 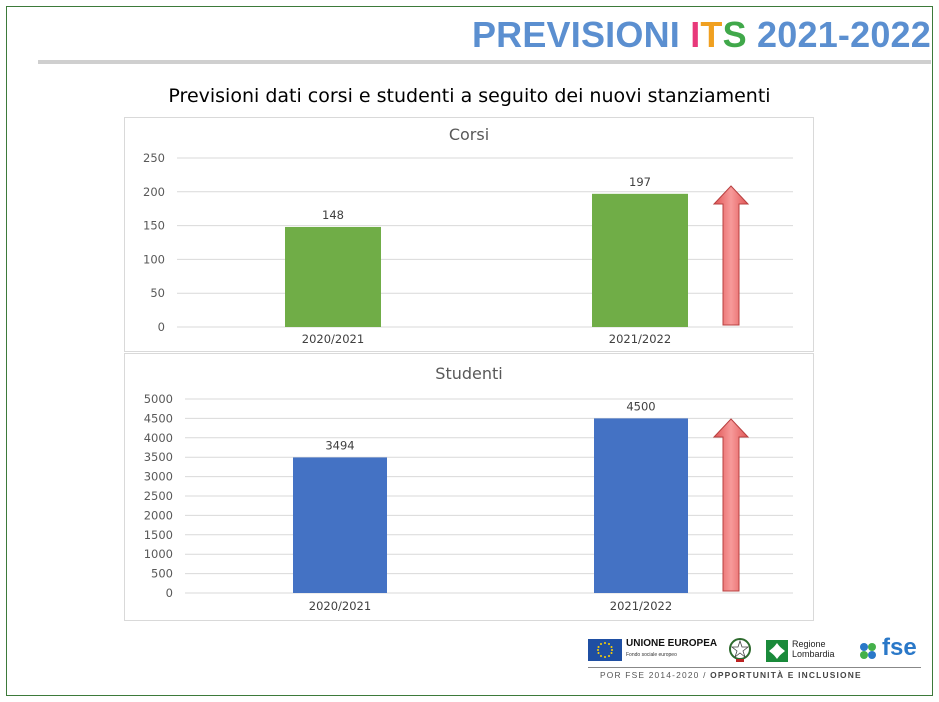 What do you see at coordinates (154, 192) in the screenshot?
I see `y-tick-label: 200` at bounding box center [154, 192].